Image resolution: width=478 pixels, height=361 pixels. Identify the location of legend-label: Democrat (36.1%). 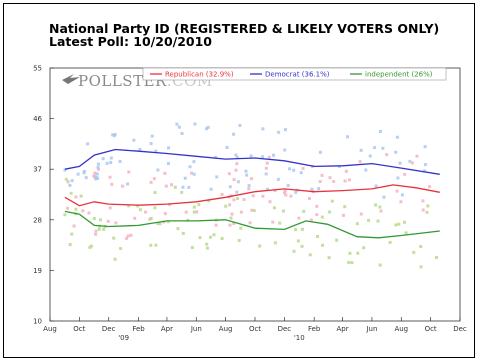
(297, 75).